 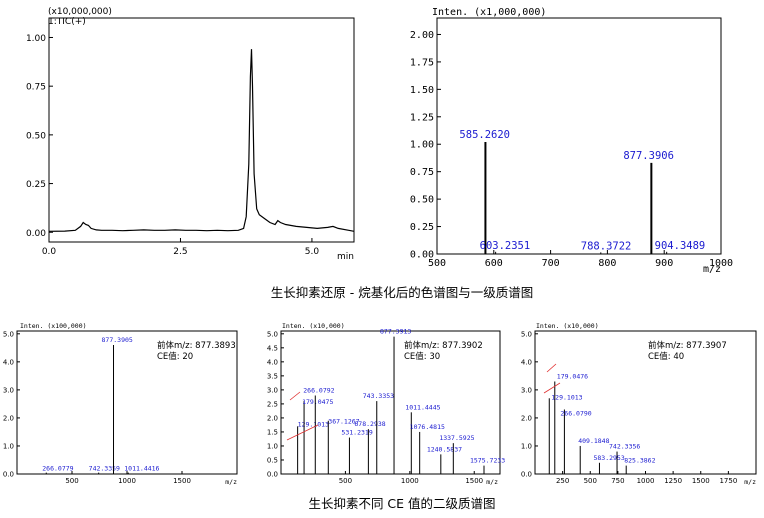 What do you see at coordinates (666, 356) in the screenshot?
I see `ms2-ce40-ce-text: CE值: 40` at bounding box center [666, 356].